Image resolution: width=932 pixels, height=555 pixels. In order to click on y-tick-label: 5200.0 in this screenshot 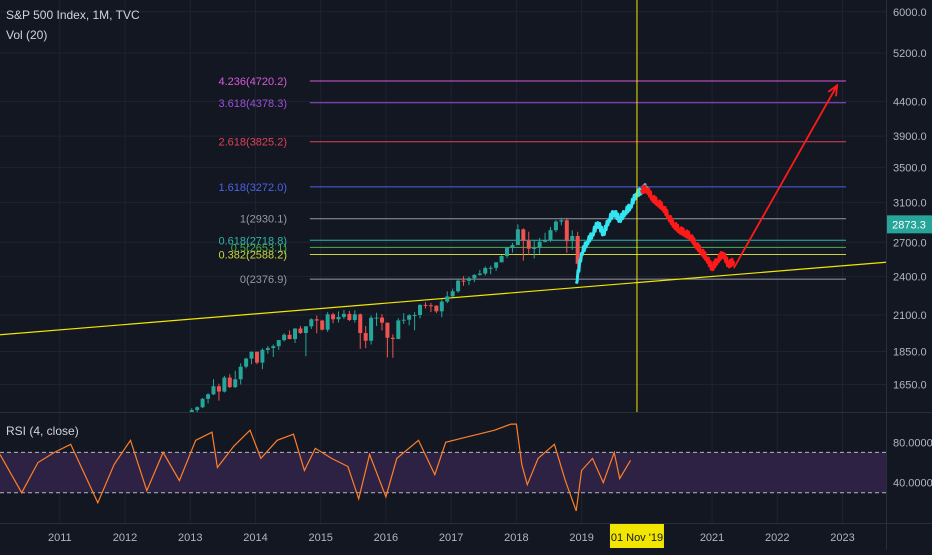, I will do `click(910, 54)`.